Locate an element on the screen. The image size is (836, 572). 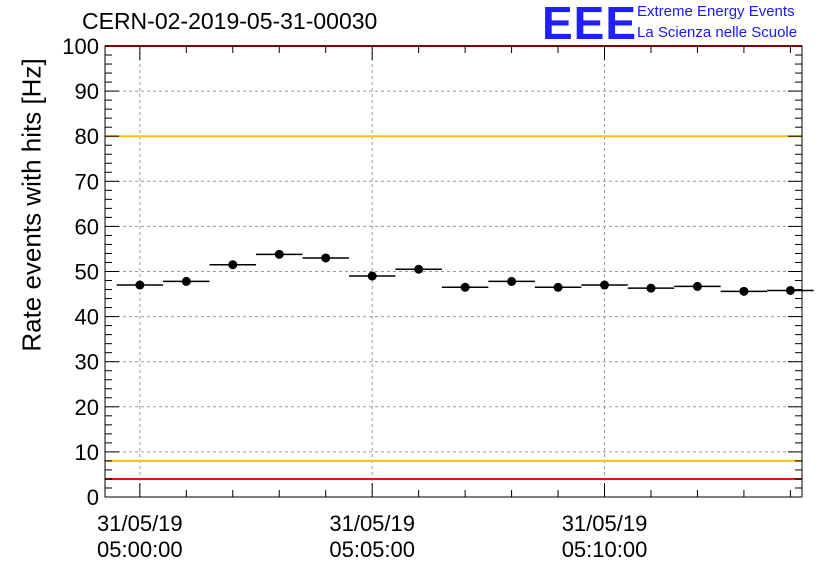
y-tick-label: 50 is located at coordinates (87, 272).